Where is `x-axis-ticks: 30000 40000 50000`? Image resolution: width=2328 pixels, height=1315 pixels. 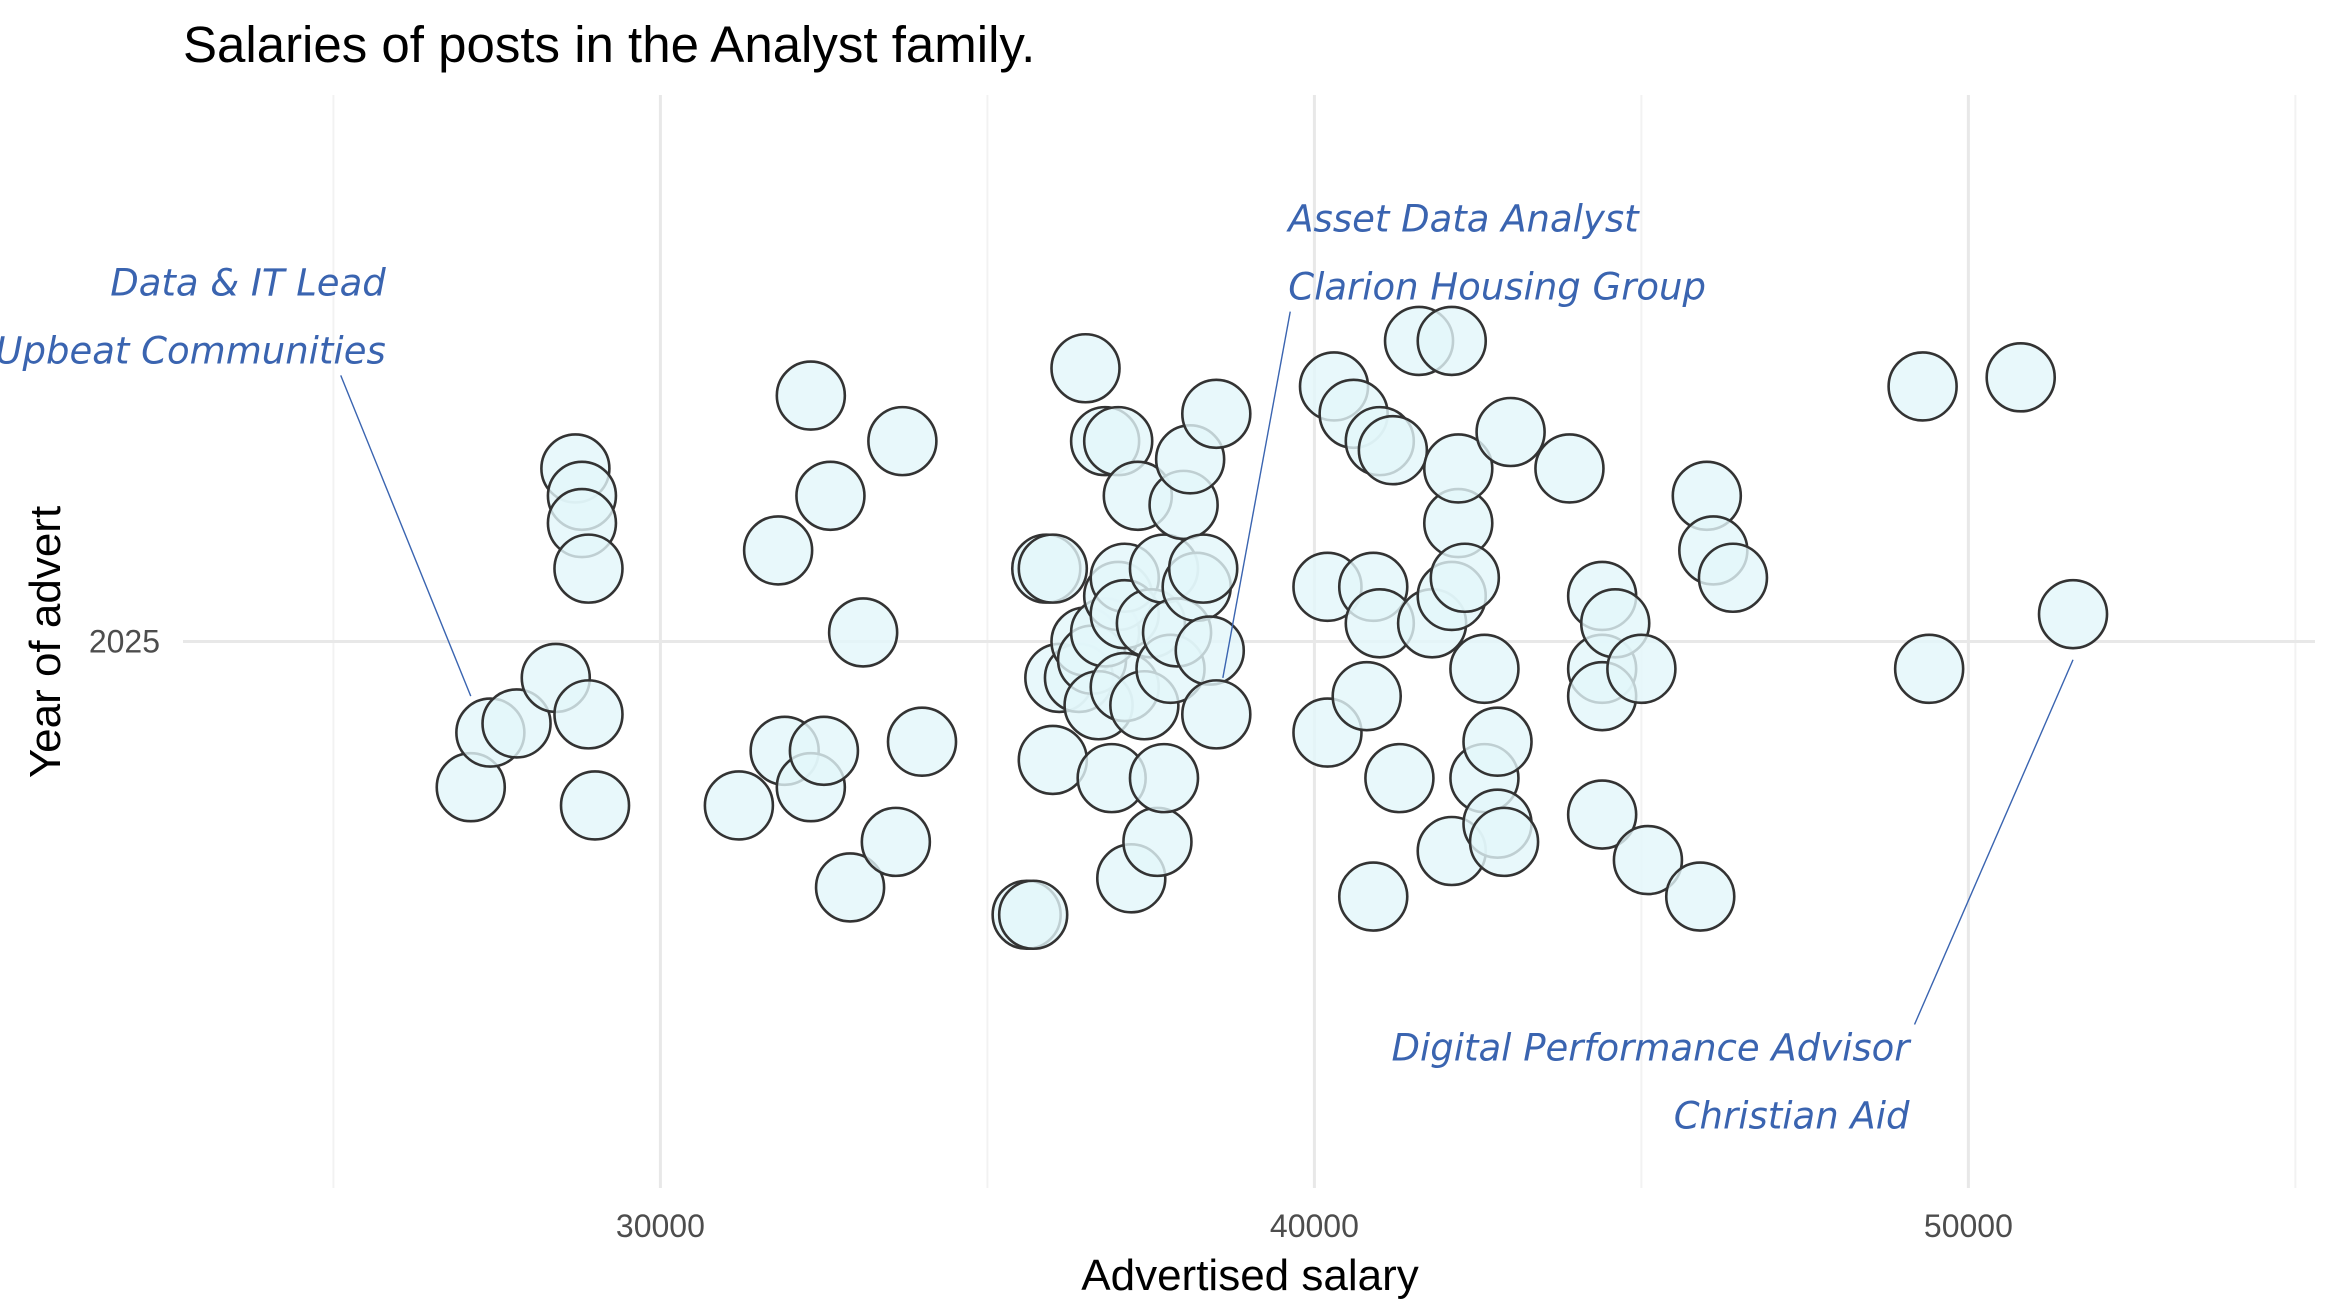
x-axis-ticks: 30000 40000 50000 is located at coordinates (1314, 1226).